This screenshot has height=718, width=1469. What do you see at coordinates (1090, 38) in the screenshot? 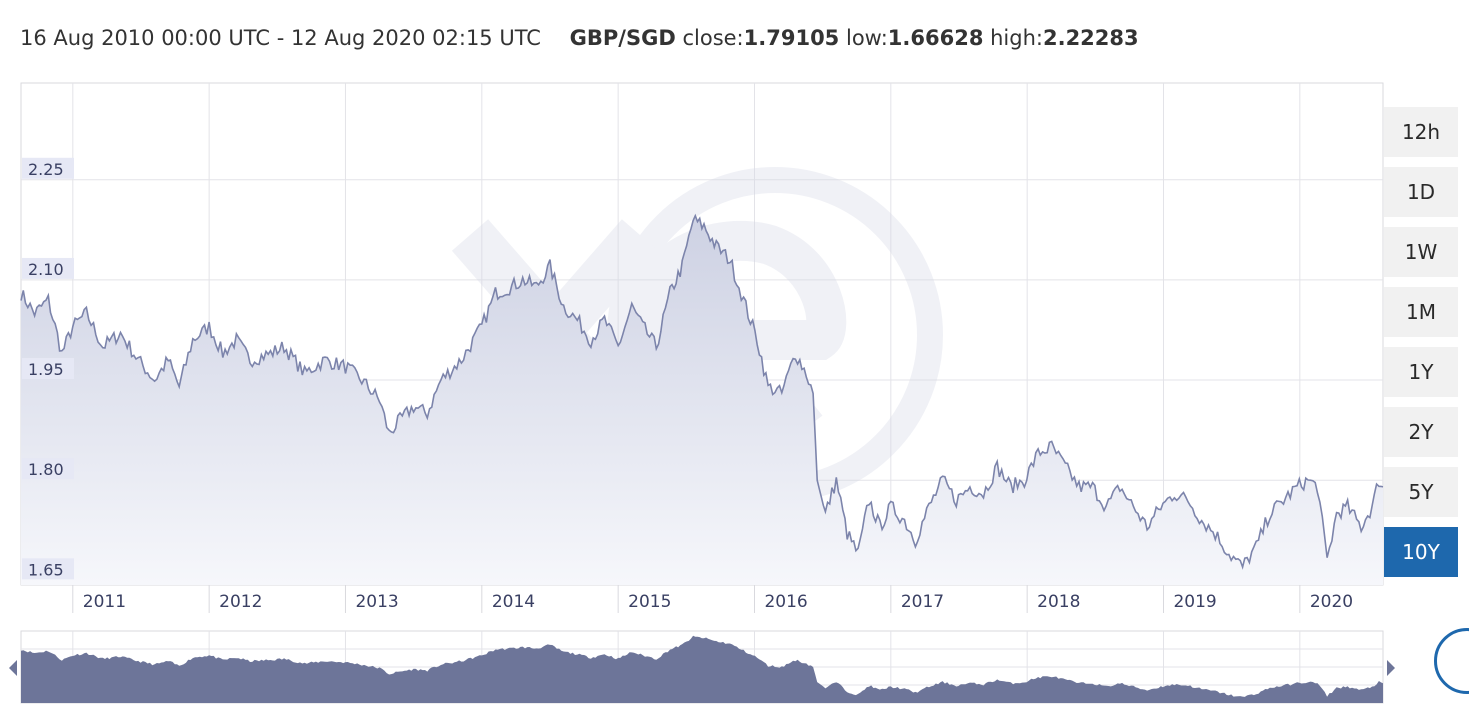
I see `high-value: 2.22283` at bounding box center [1090, 38].